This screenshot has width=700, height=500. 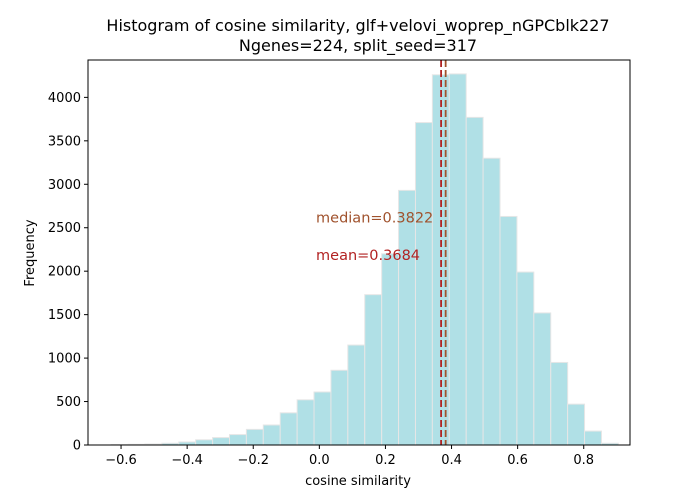 I want to click on x-tick-label: −0.2, so click(x=253, y=460).